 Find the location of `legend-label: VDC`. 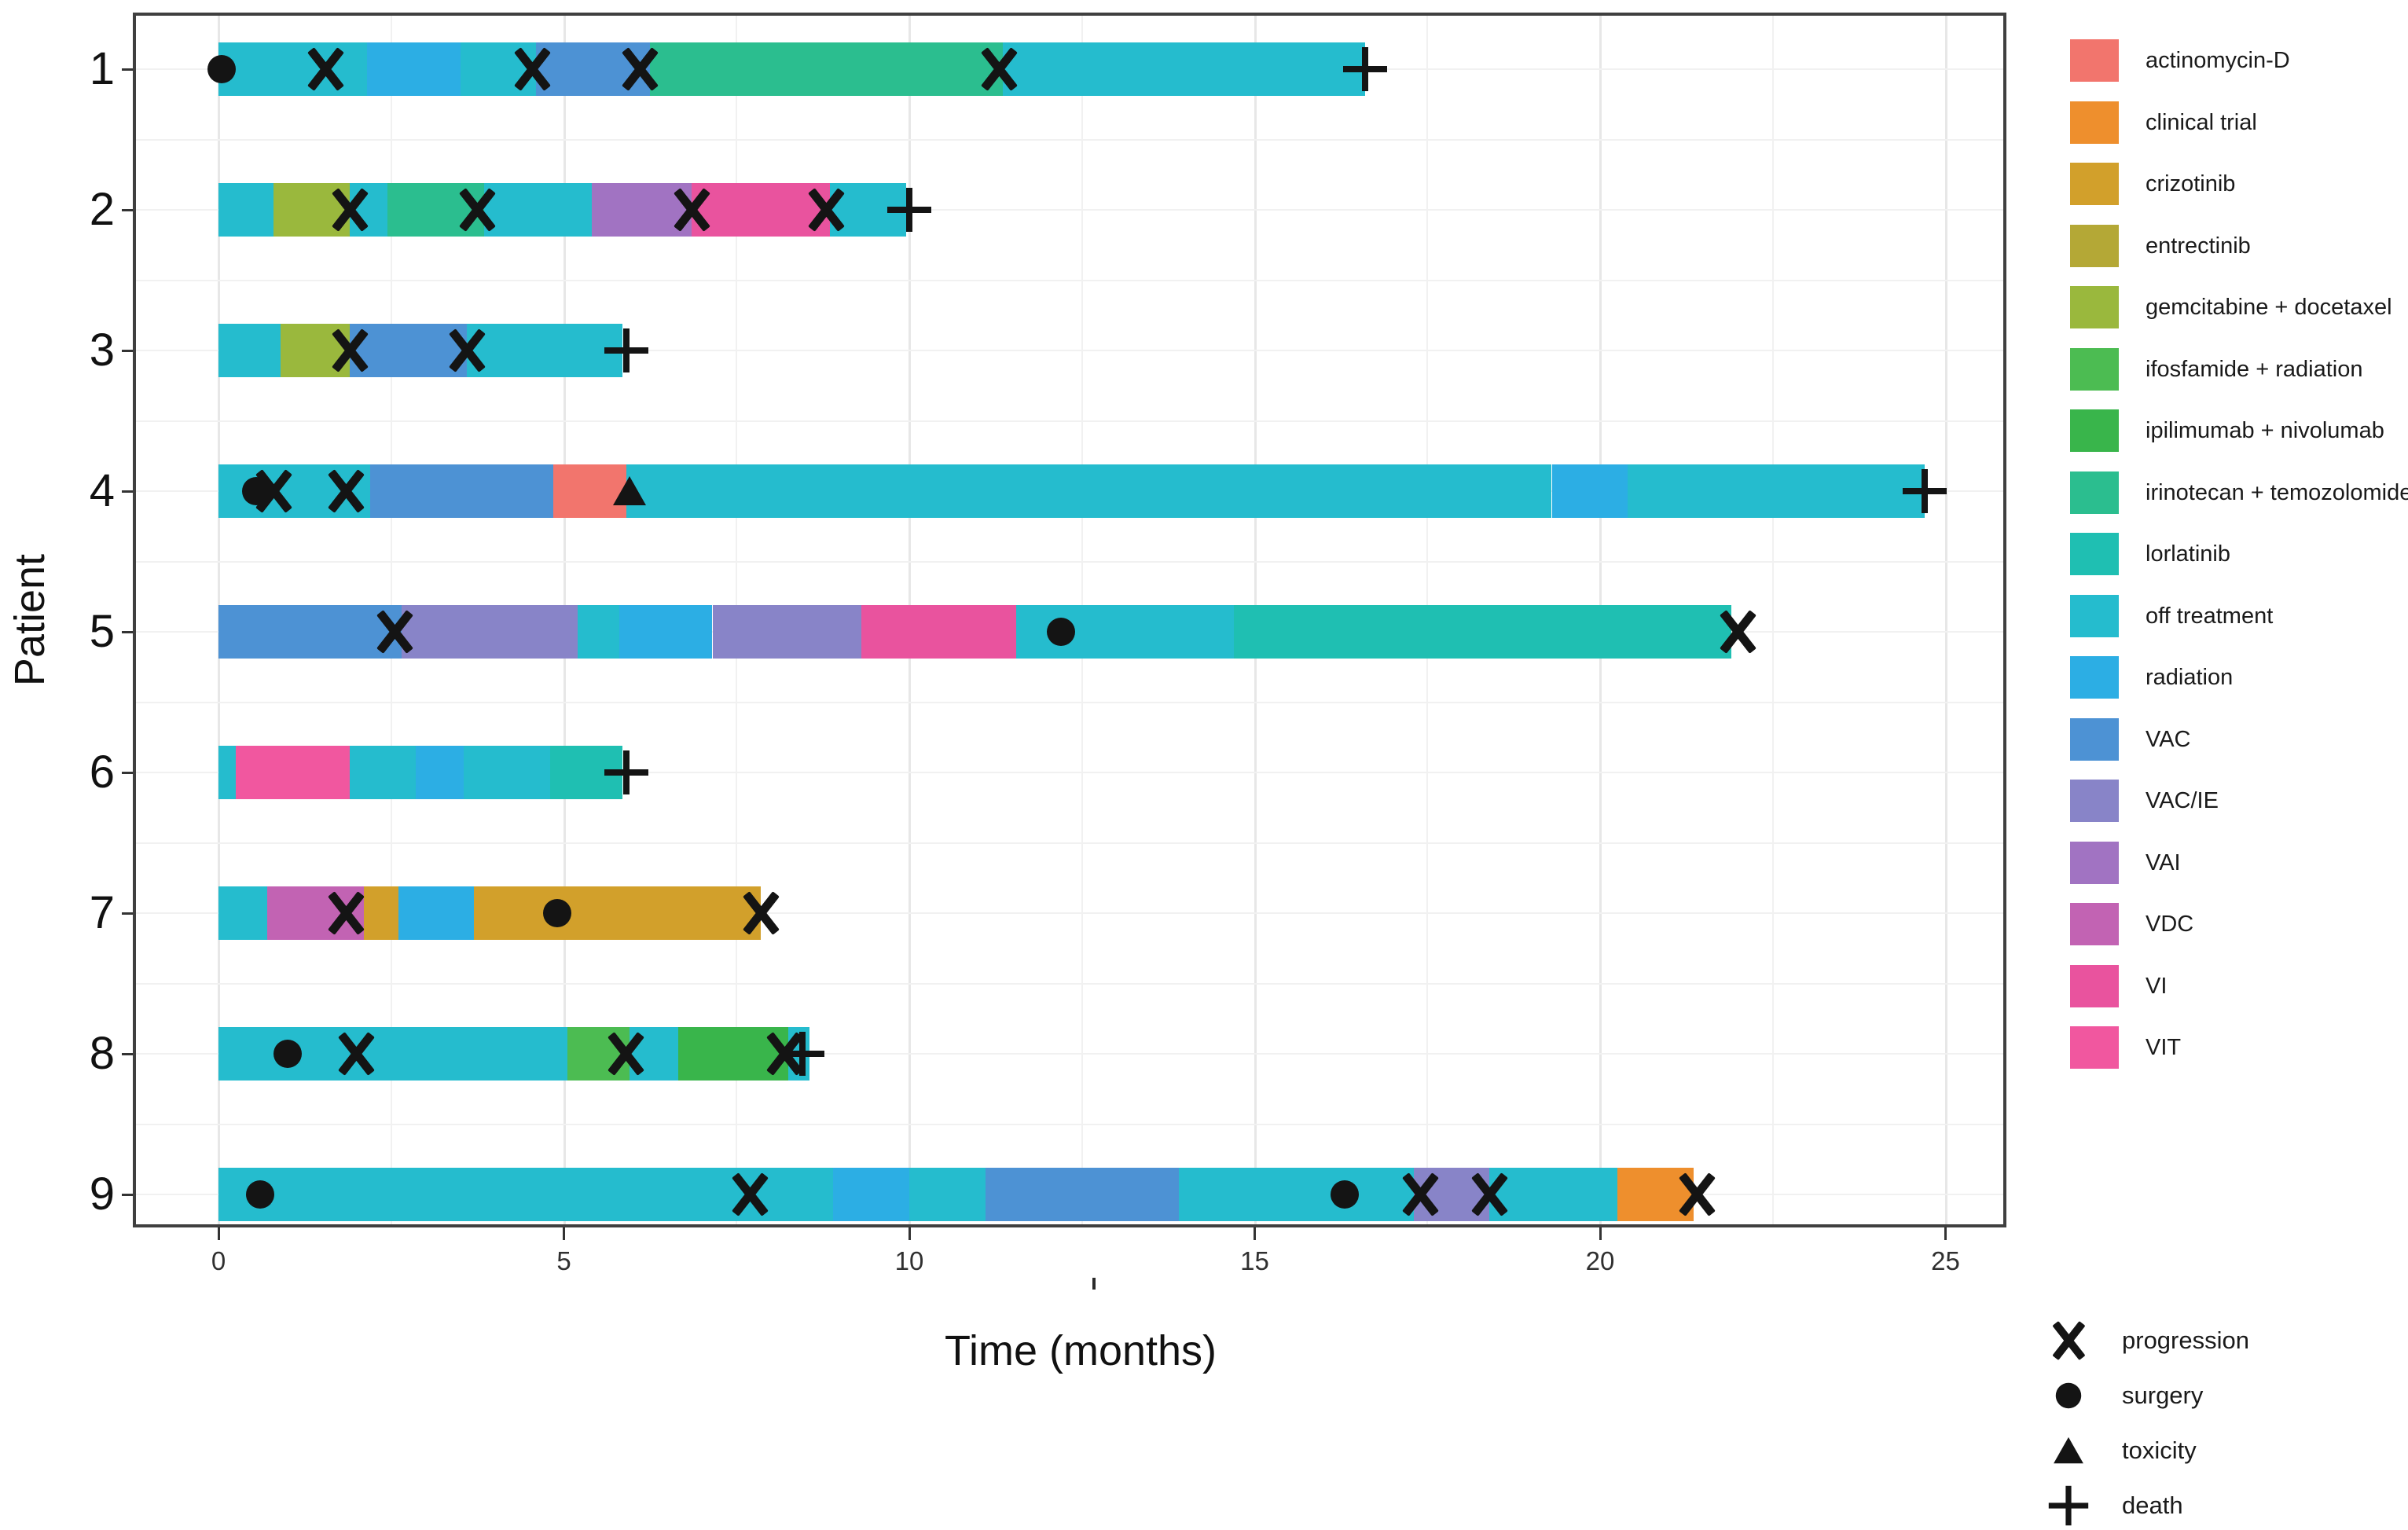

legend-label: VDC is located at coordinates (2170, 924).